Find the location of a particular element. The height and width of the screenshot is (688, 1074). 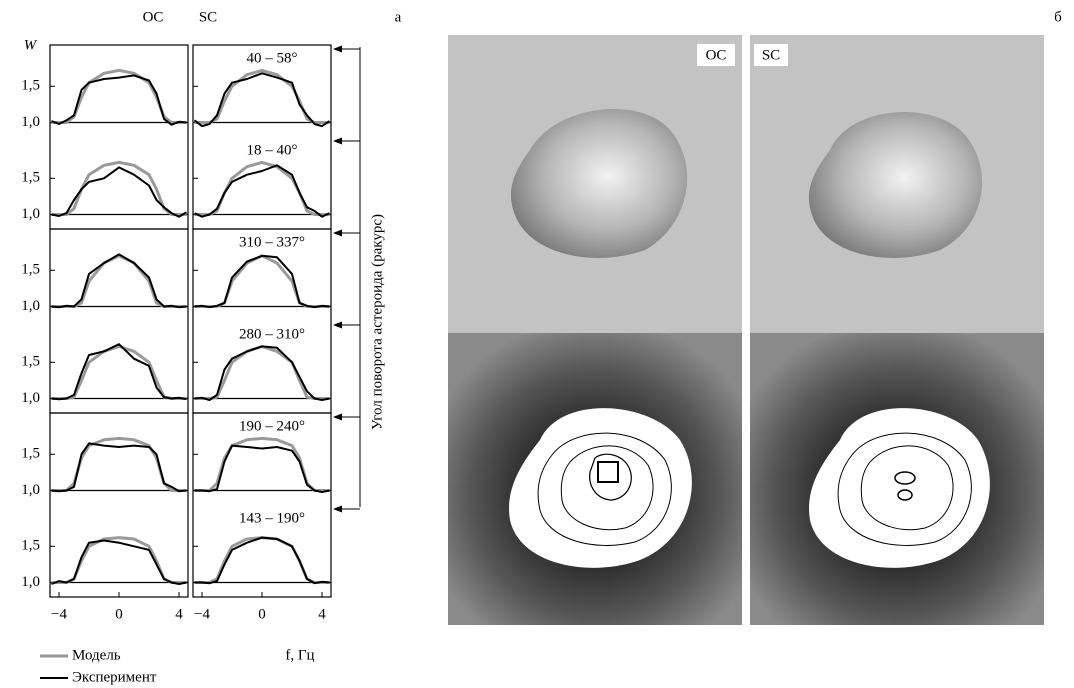

angle-label: 18 – 40° is located at coordinates (272, 150).